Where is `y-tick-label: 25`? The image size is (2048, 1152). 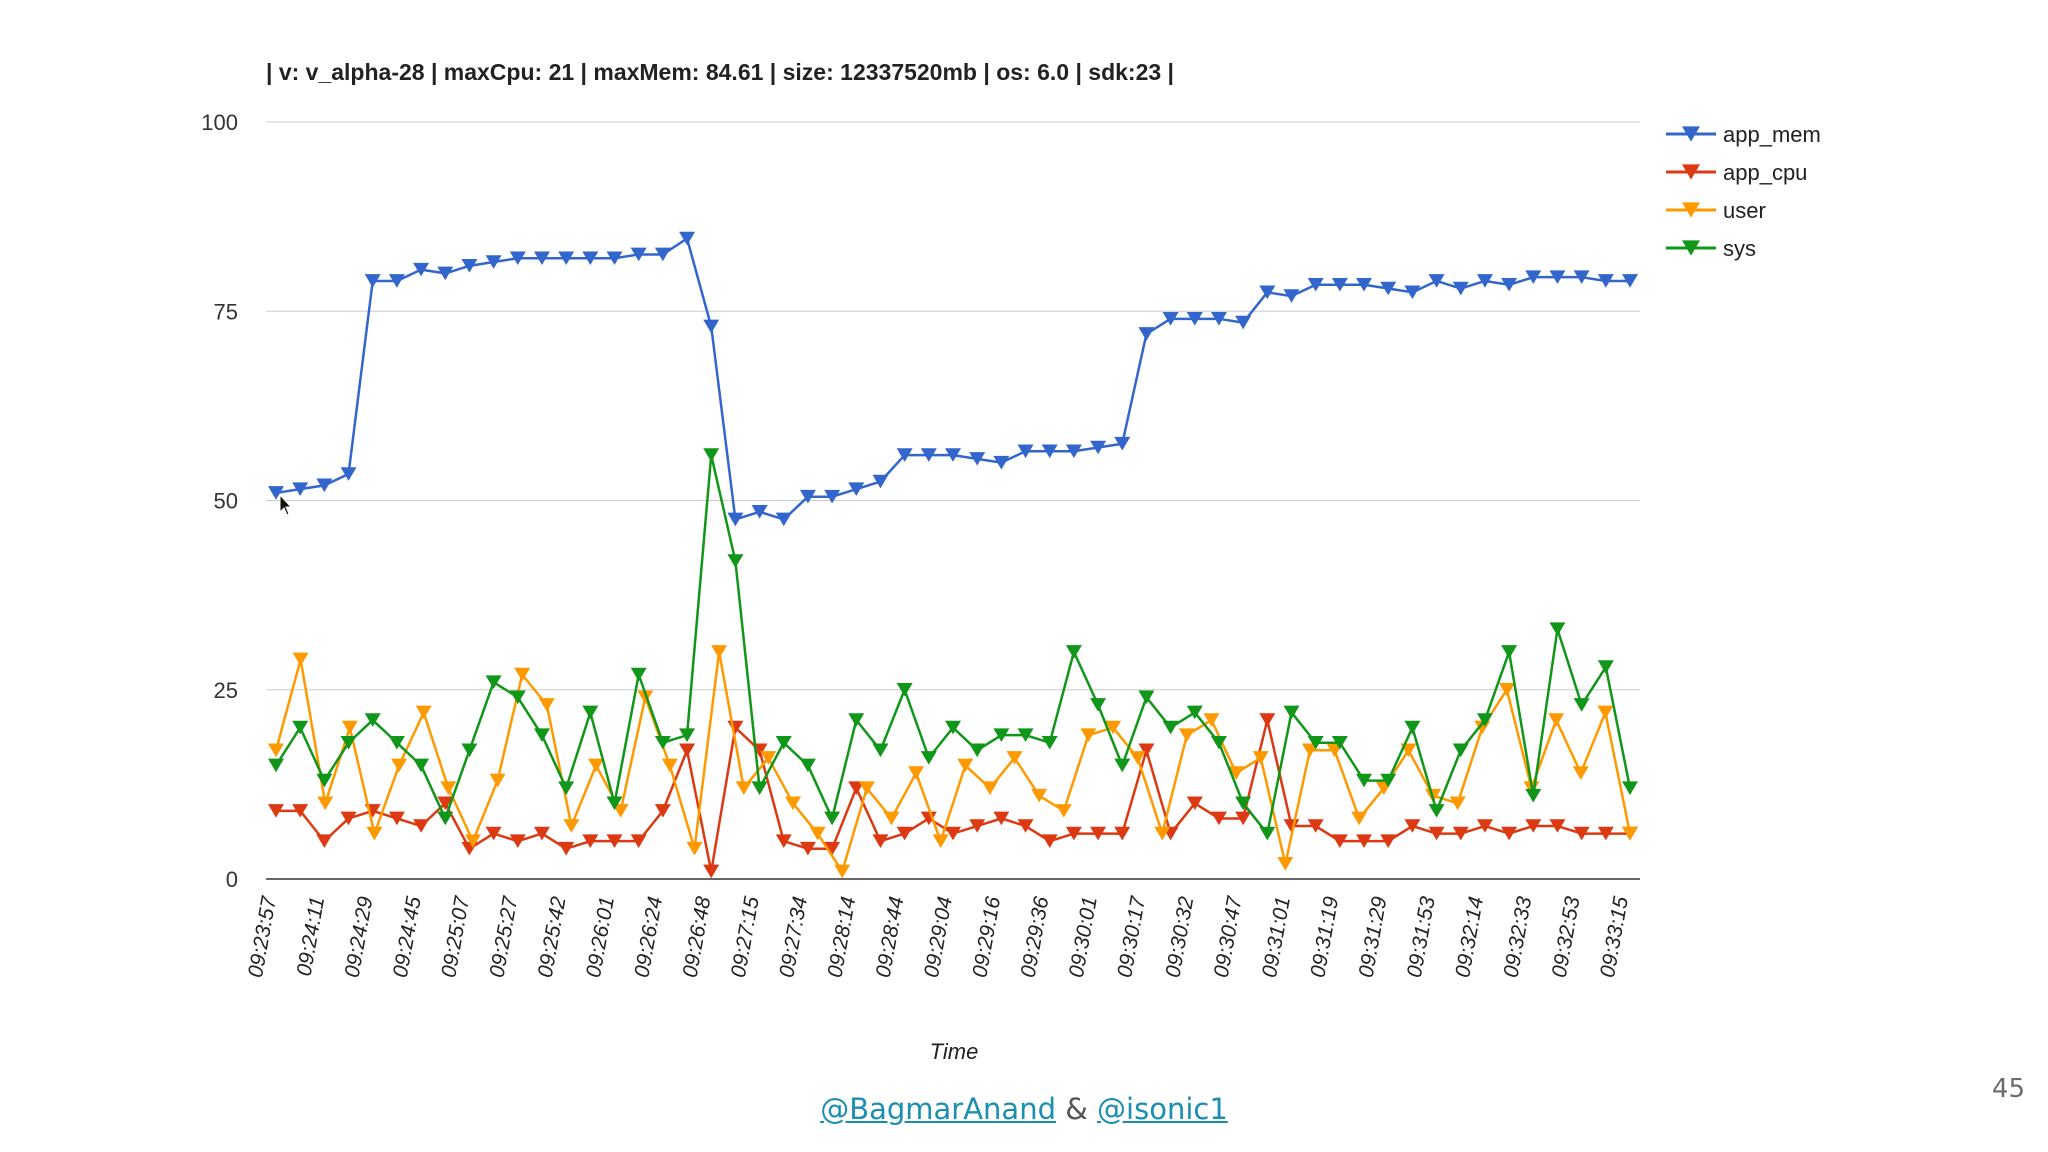
y-tick-label: 25 is located at coordinates (226, 690).